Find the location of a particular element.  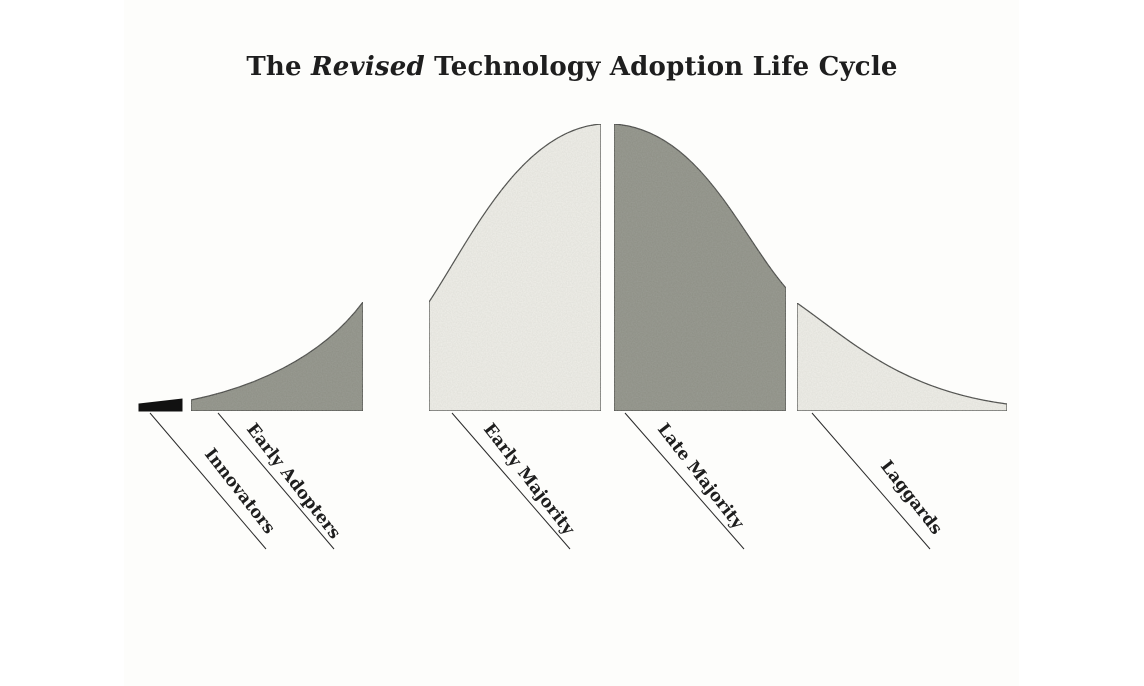

early-adopters-leader-line is located at coordinates (276, 481).